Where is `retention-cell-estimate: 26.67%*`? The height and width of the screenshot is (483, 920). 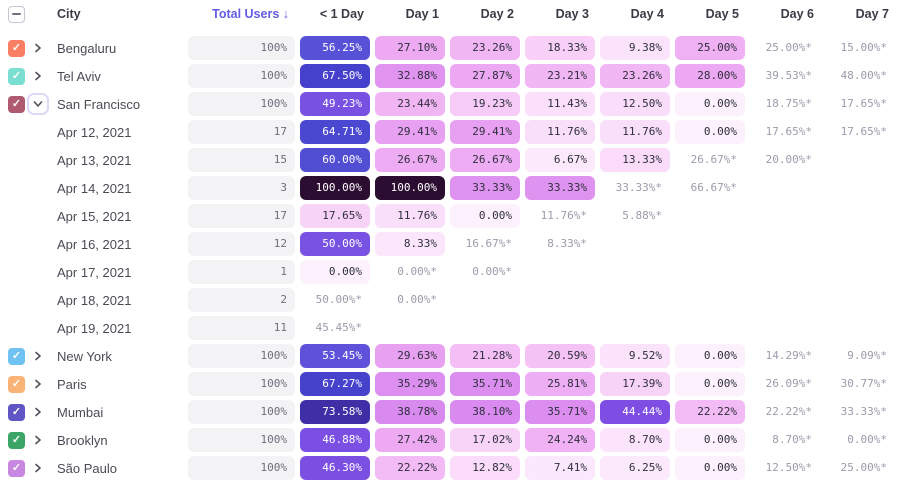 retention-cell-estimate: 26.67%* is located at coordinates (713, 159).